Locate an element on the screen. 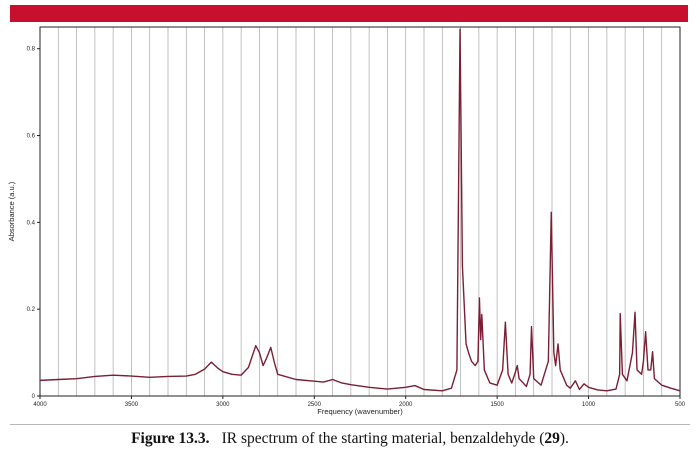 The height and width of the screenshot is (452, 700). y-axis: 0 0.2 0.4 0.6 0.8 is located at coordinates (33, 223).